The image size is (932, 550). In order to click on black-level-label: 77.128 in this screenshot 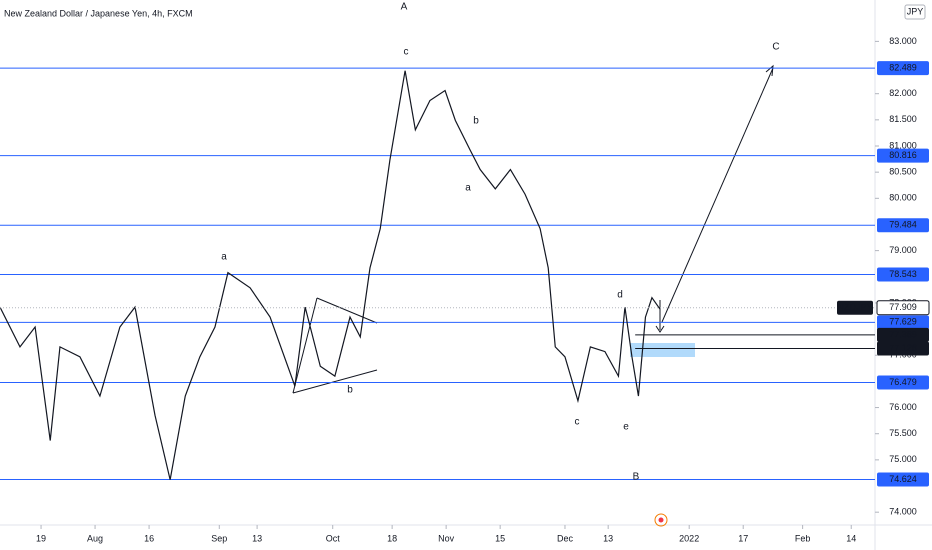, I will do `click(903, 348)`.